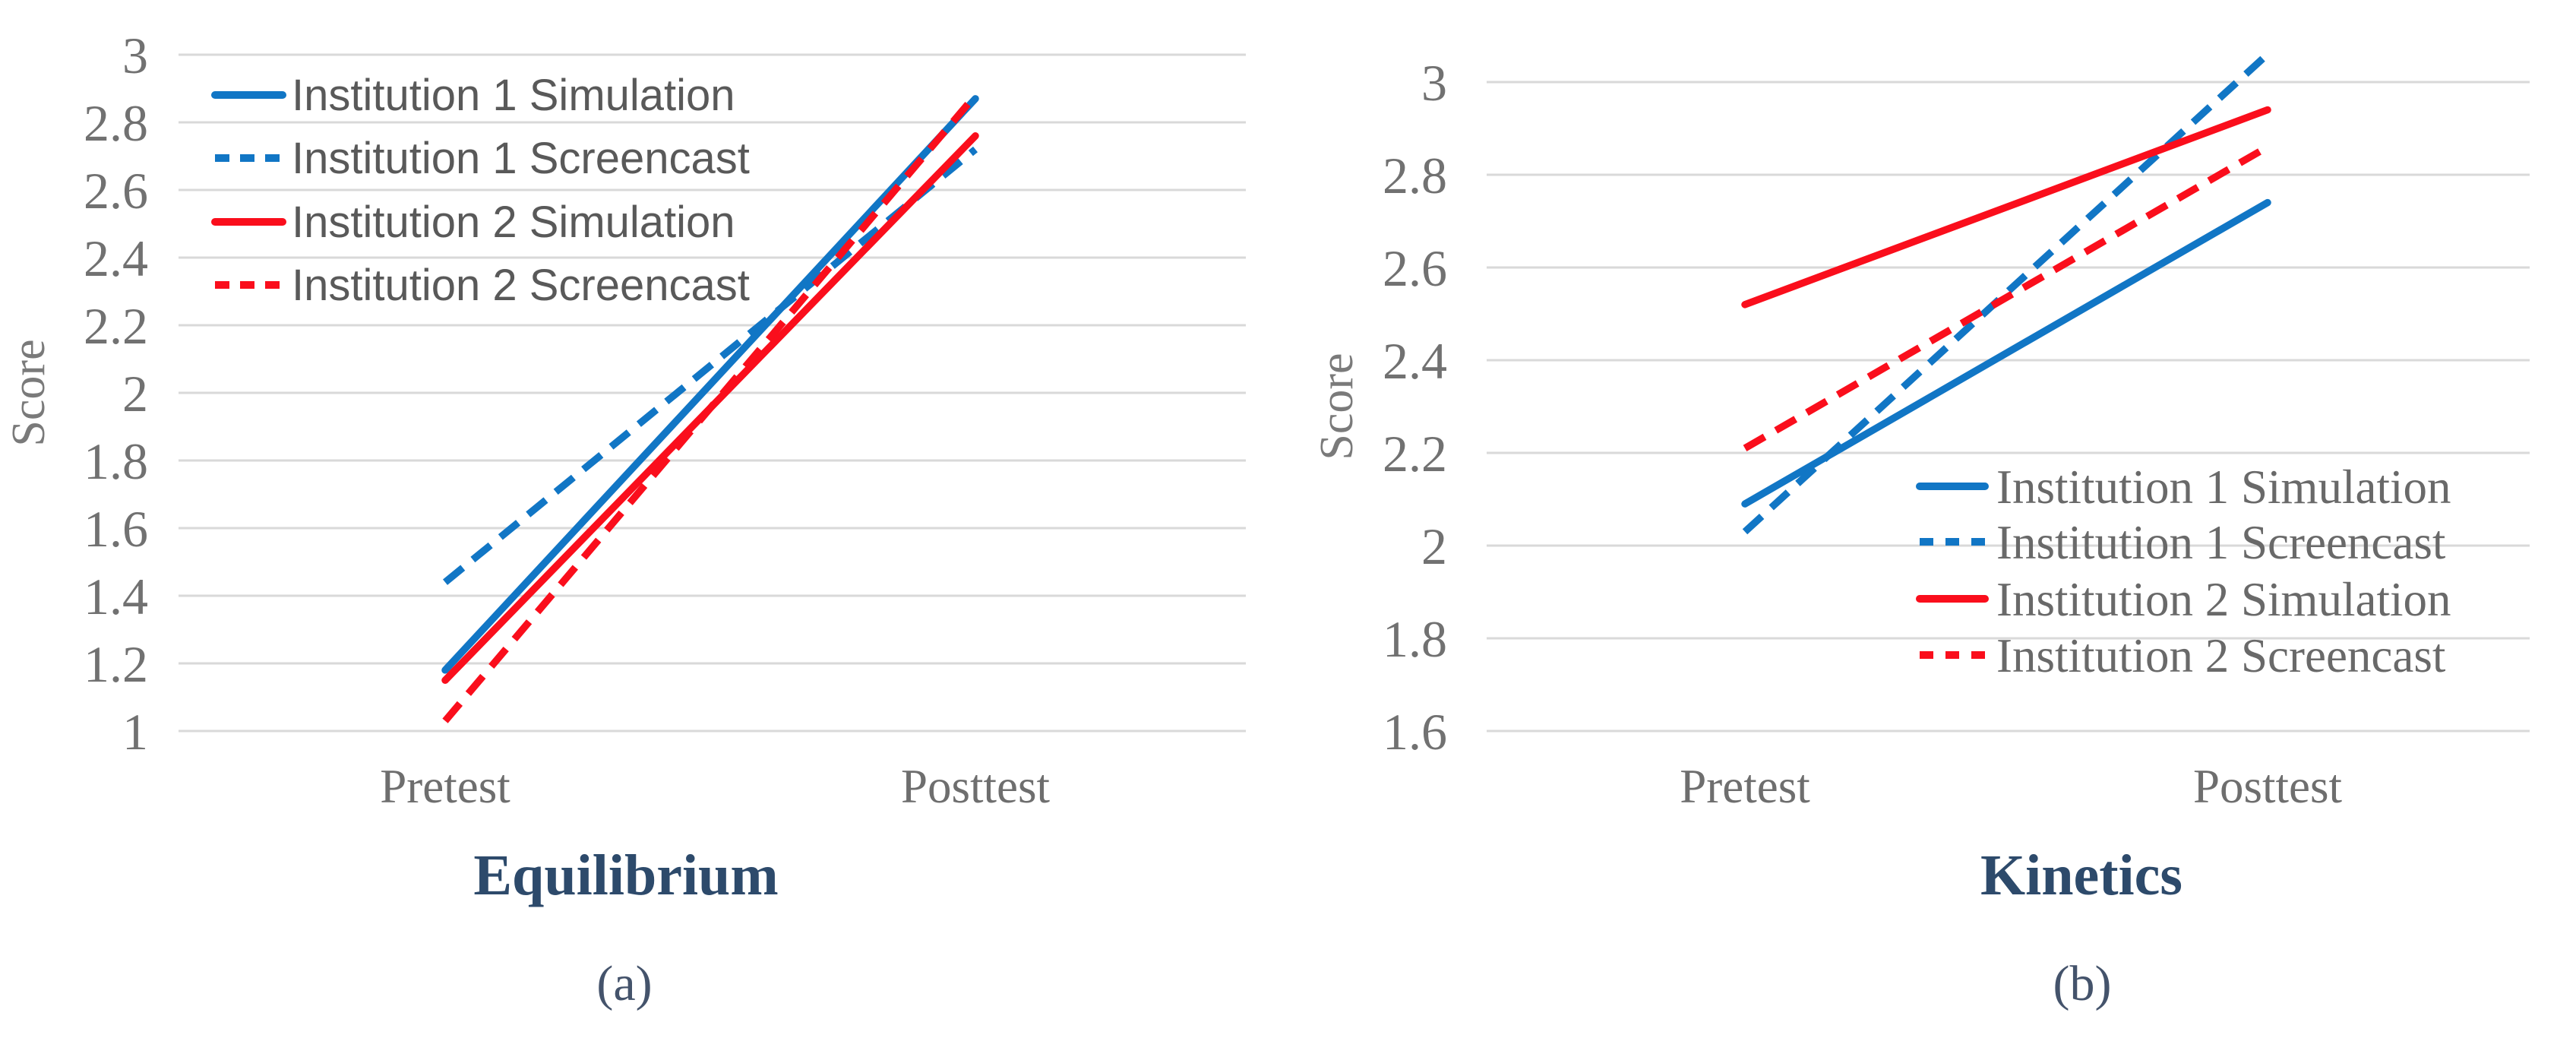  What do you see at coordinates (2006, 207) in the screenshot?
I see `series-line-institution-2-simulation` at bounding box center [2006, 207].